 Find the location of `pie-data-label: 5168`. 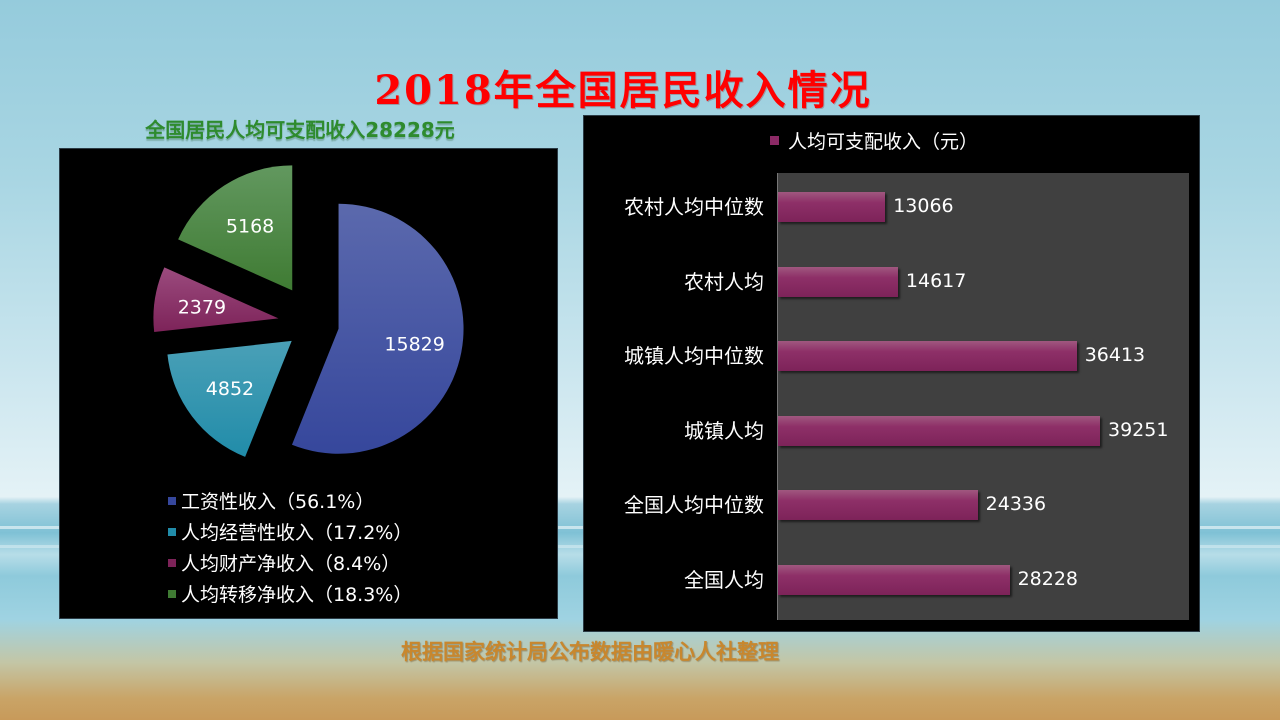

pie-data-label: 5168 is located at coordinates (250, 226).